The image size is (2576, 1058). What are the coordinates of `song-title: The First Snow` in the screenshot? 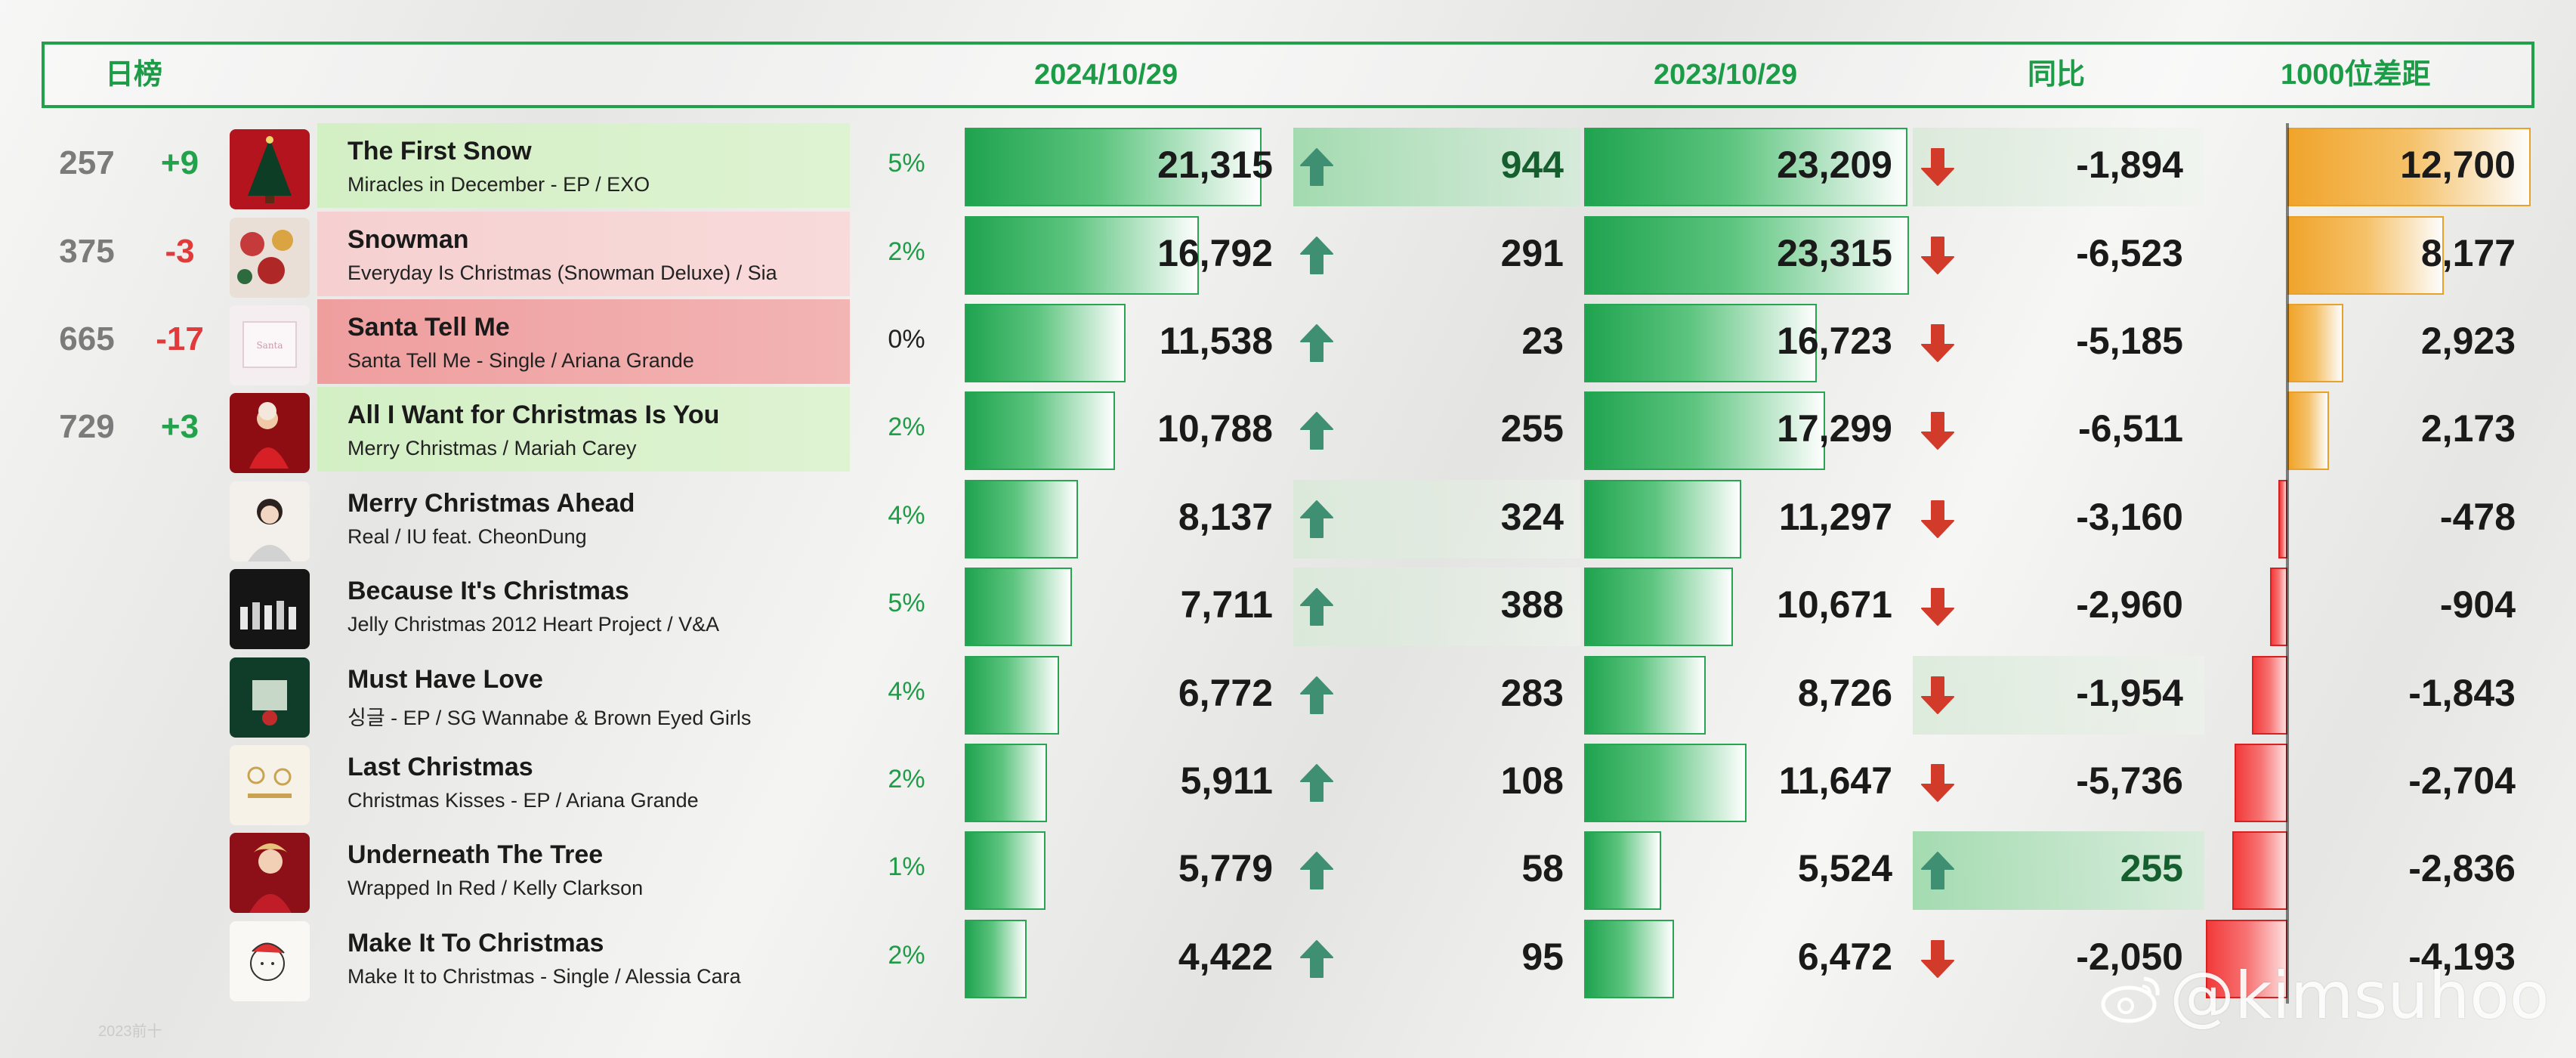 It's located at (439, 151).